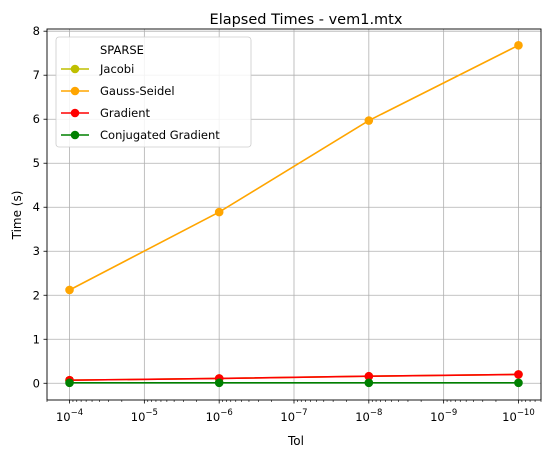 The width and height of the screenshot is (554, 459). Describe the element at coordinates (219, 416) in the screenshot. I see `x-tick-label: 10⁻⁶` at that location.